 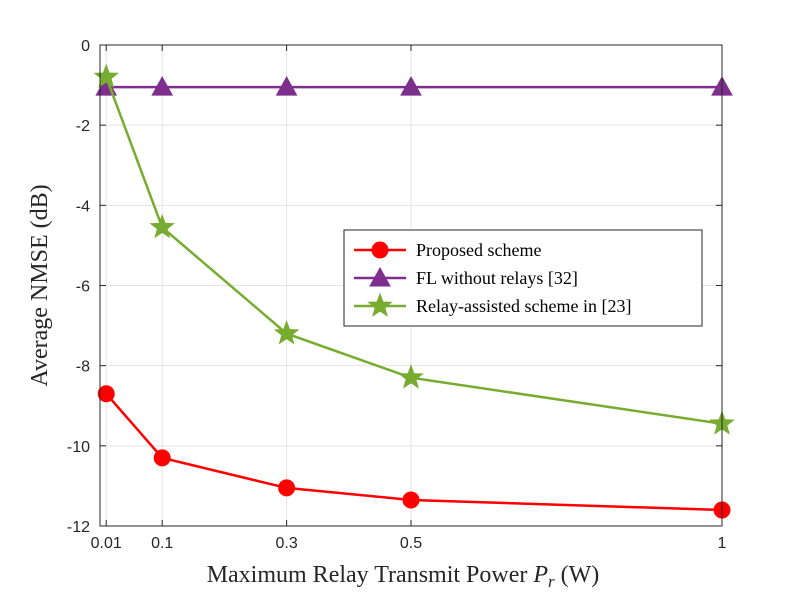 I want to click on x-tick-label: 0.5, so click(x=411, y=543).